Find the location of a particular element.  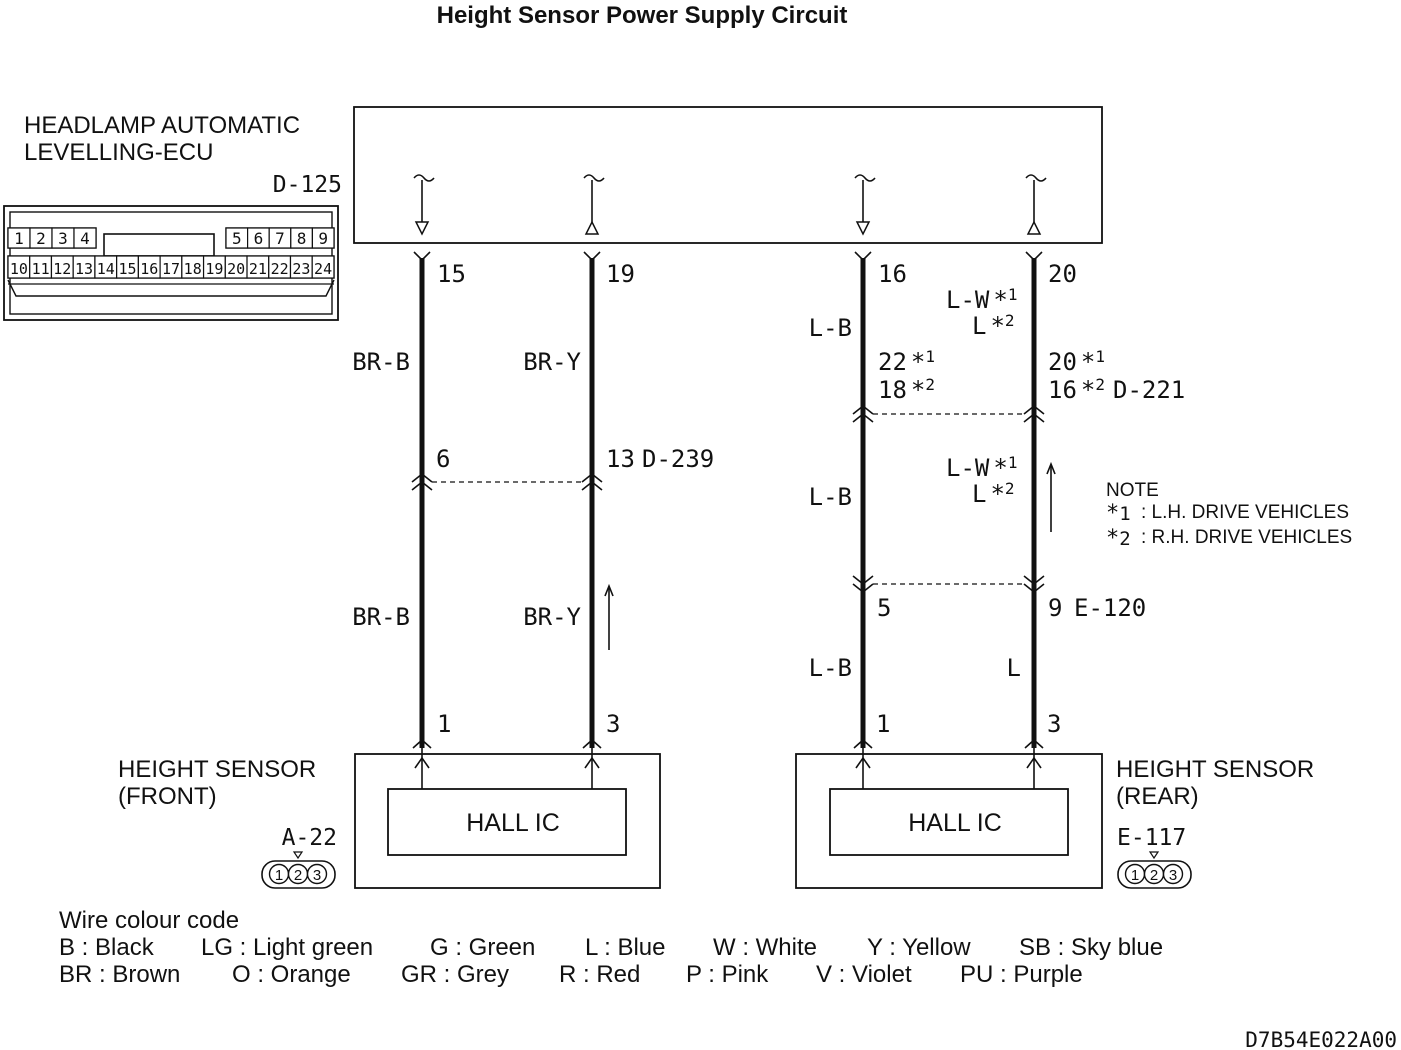

ecu-box is located at coordinates (728, 175).